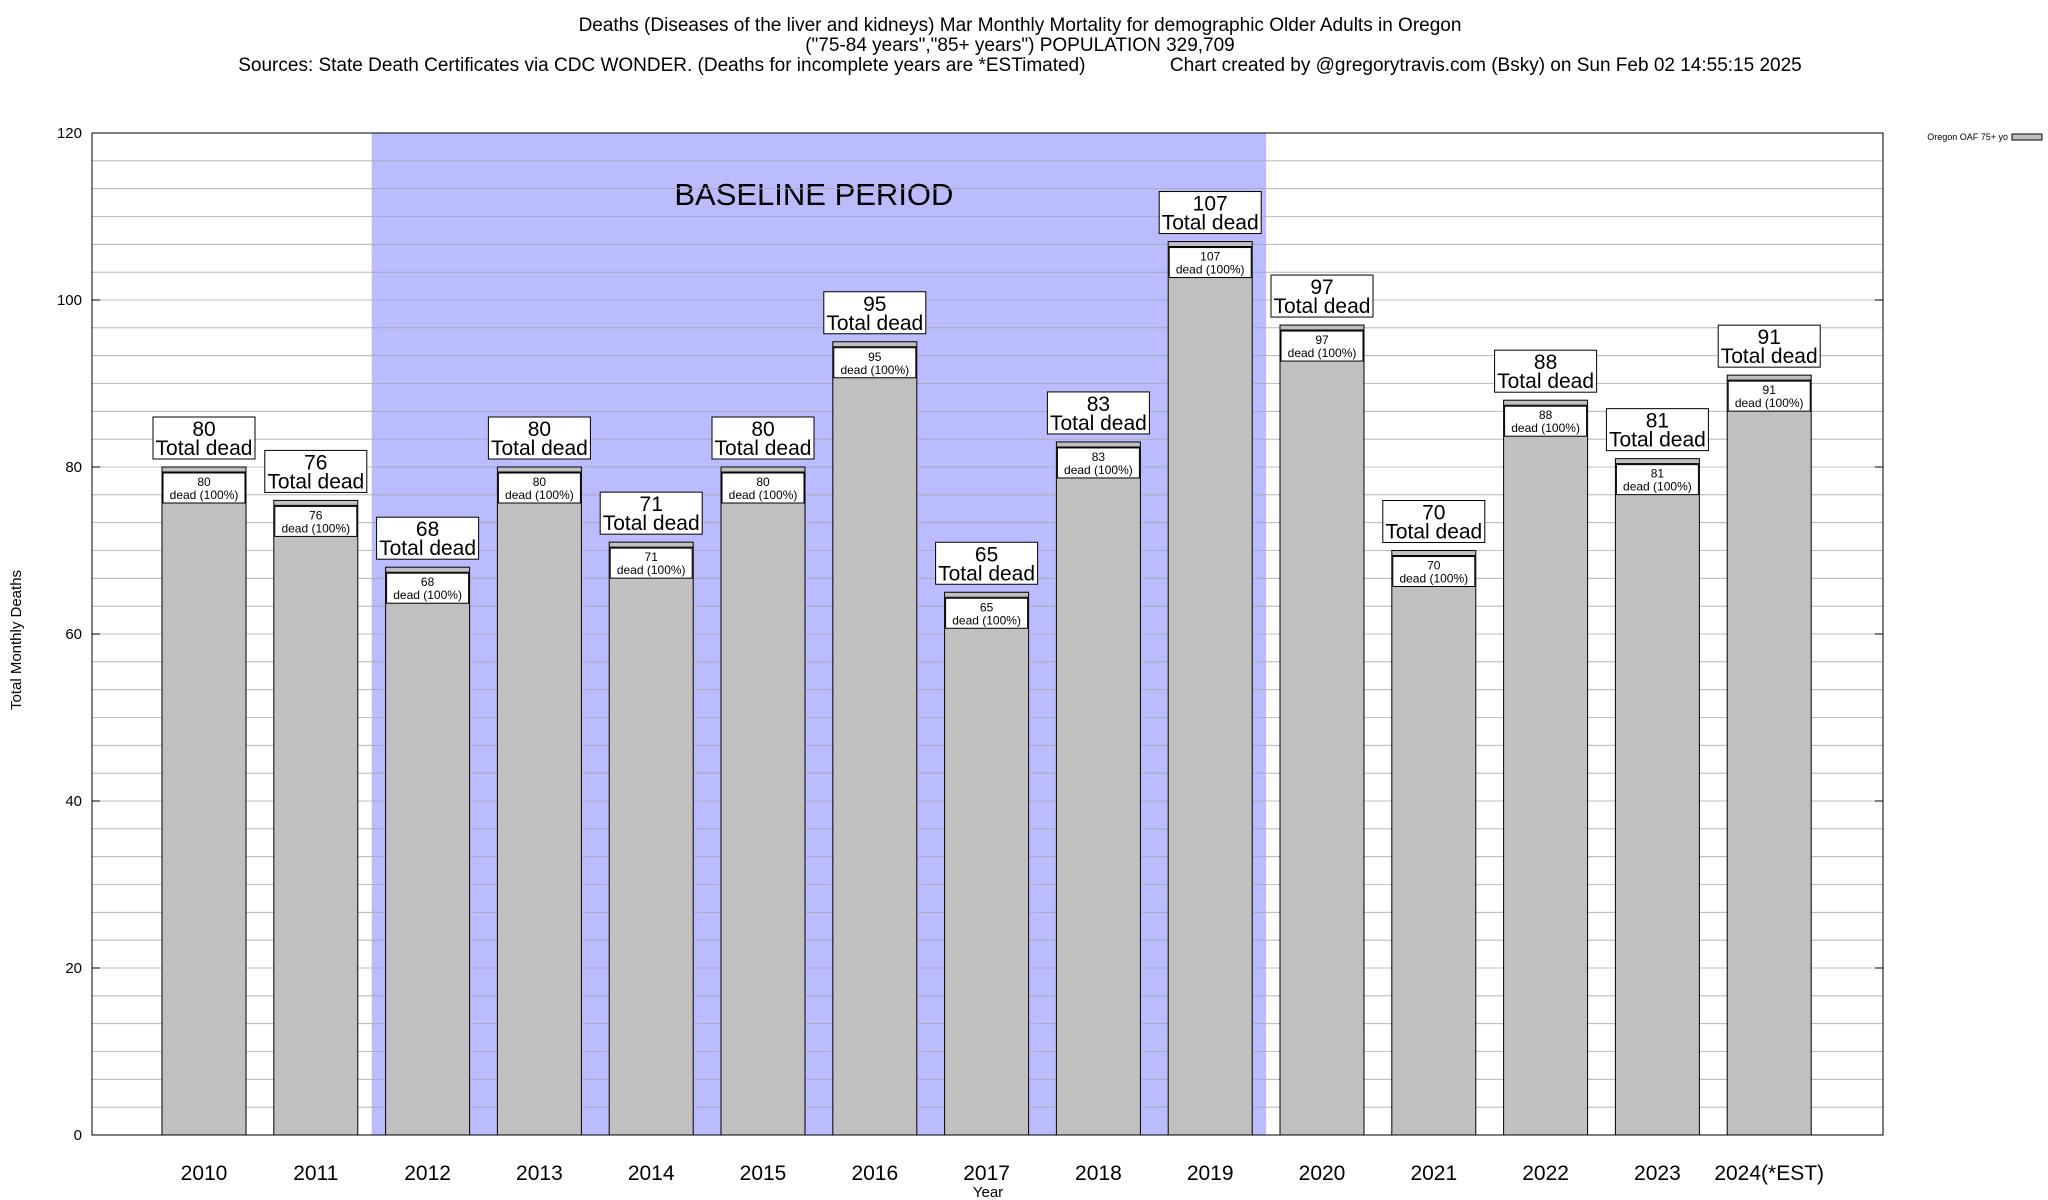 The height and width of the screenshot is (1200, 2048). Describe the element at coordinates (1322, 340) in the screenshot. I see `bar-inner-value: 97` at that location.